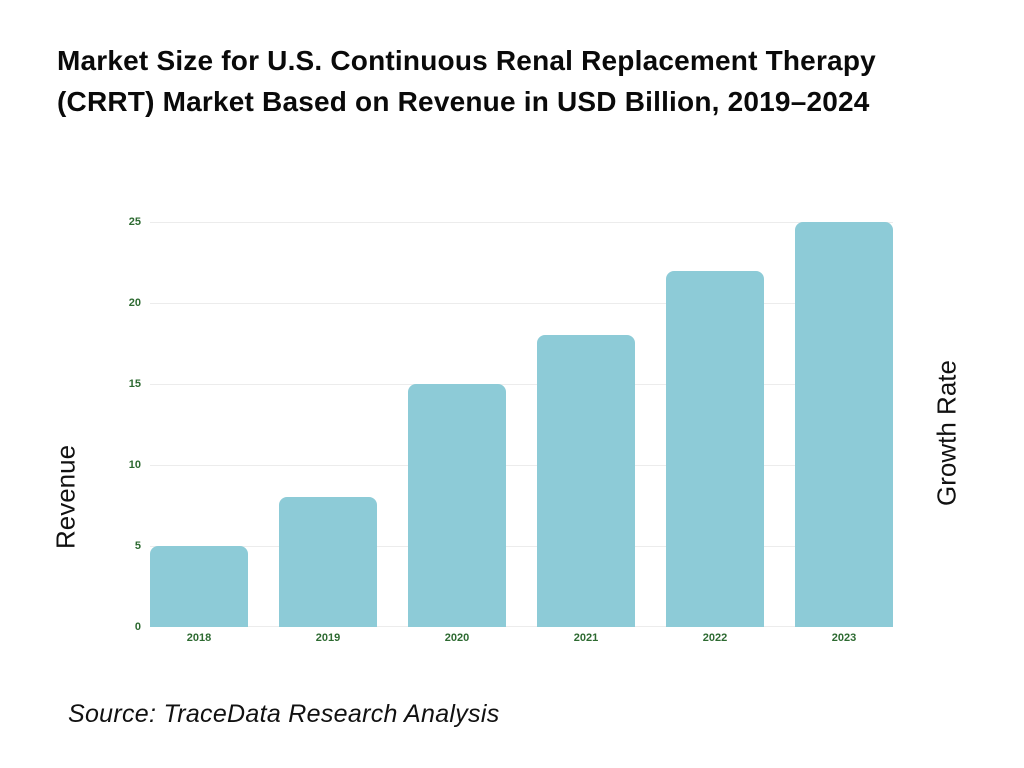 This screenshot has width=1024, height=768. I want to click on x-tick-2020: 2020, so click(457, 638).